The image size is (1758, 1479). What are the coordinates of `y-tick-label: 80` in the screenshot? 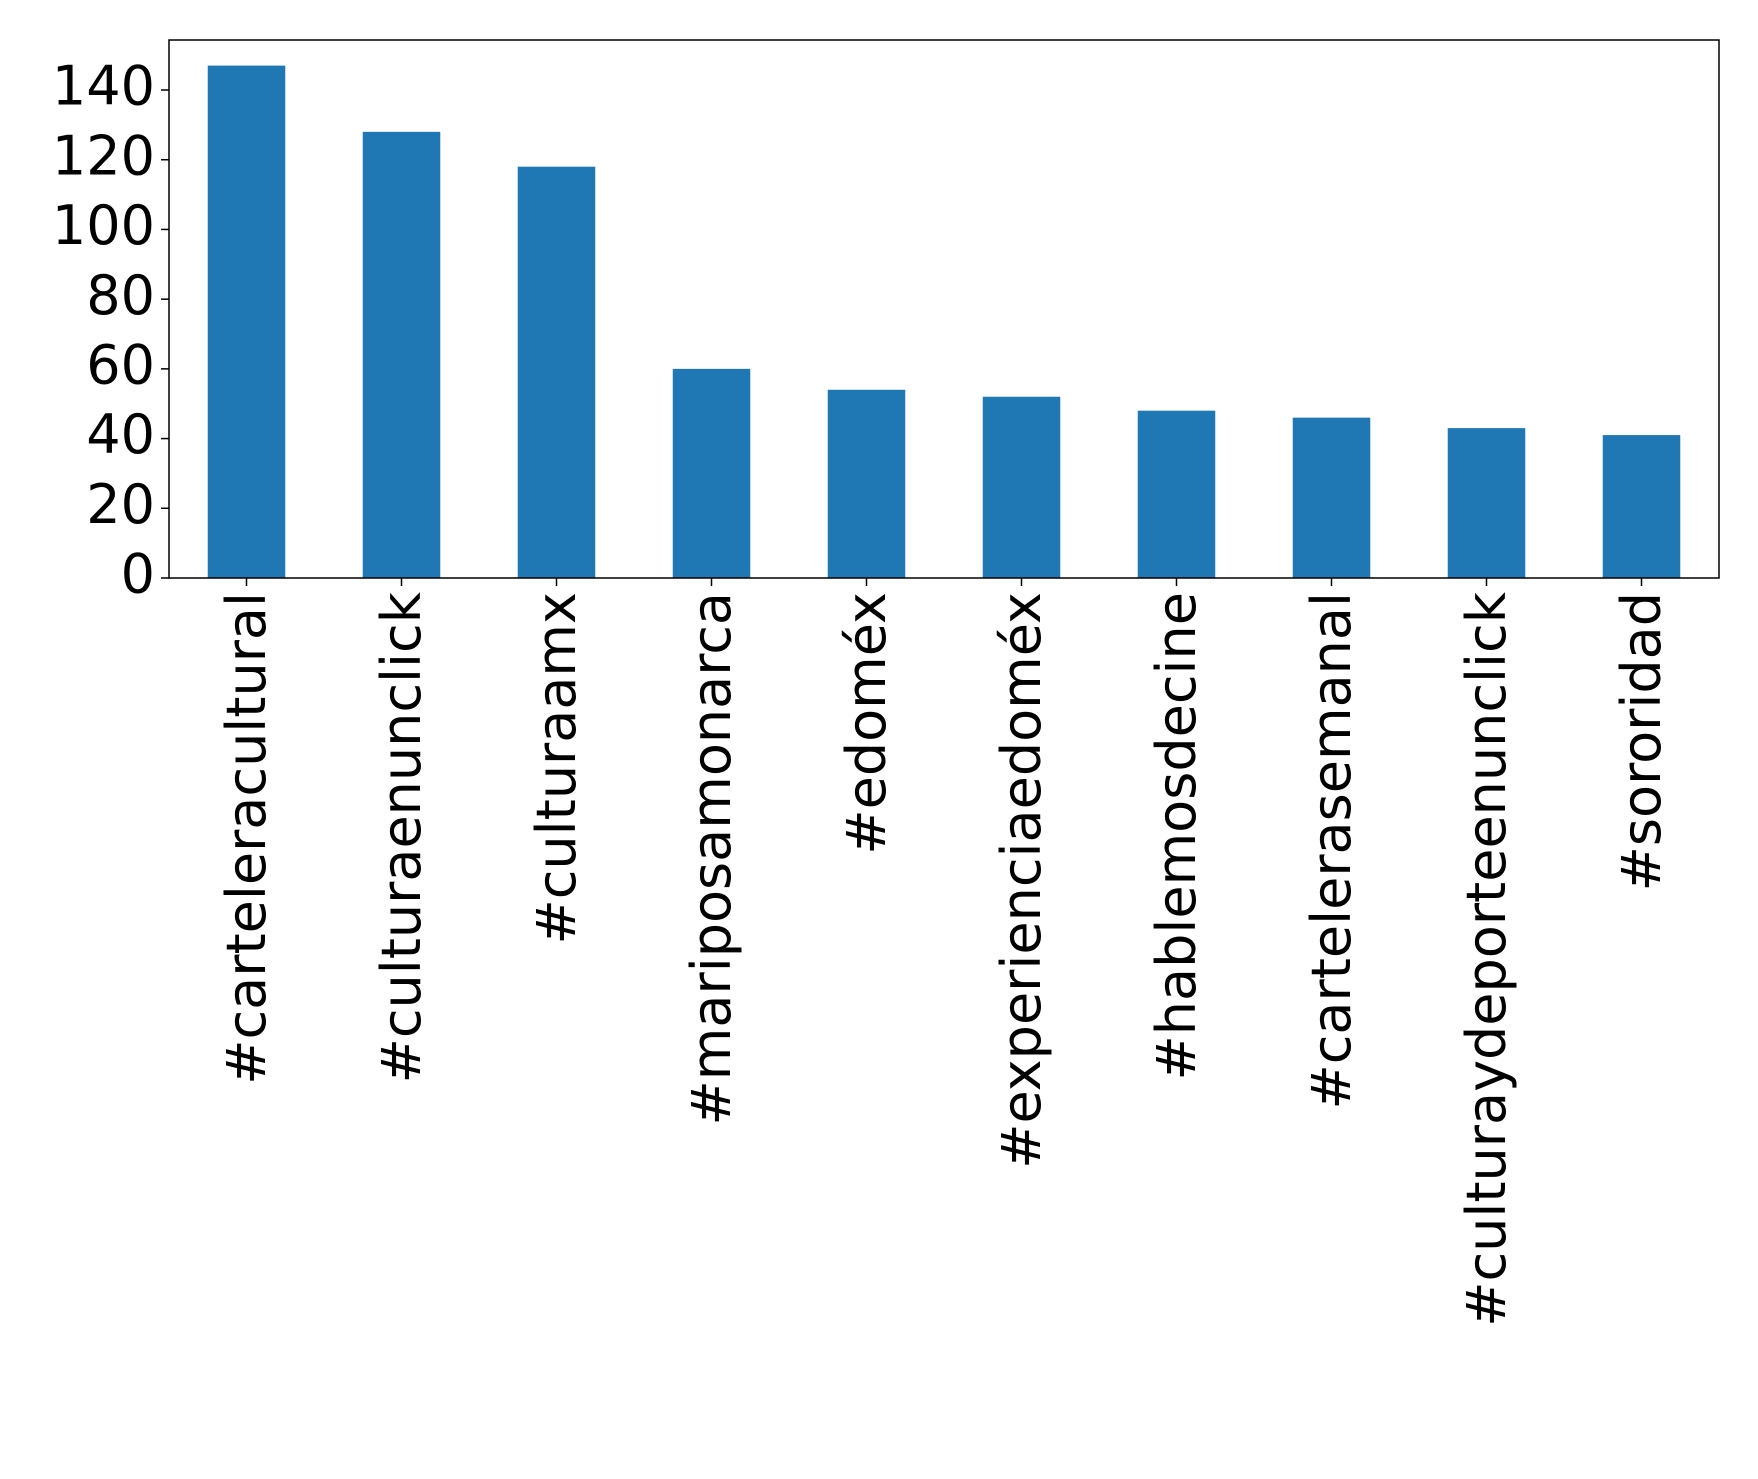 It's located at (120, 295).